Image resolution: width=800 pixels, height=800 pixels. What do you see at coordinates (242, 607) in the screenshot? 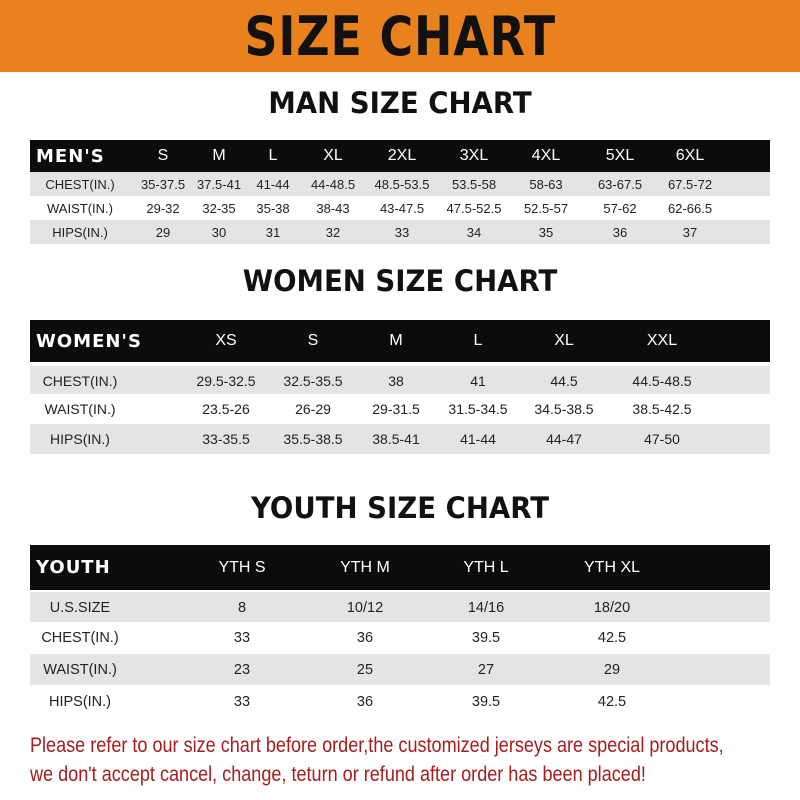
I see `measurement-cell: 8` at bounding box center [242, 607].